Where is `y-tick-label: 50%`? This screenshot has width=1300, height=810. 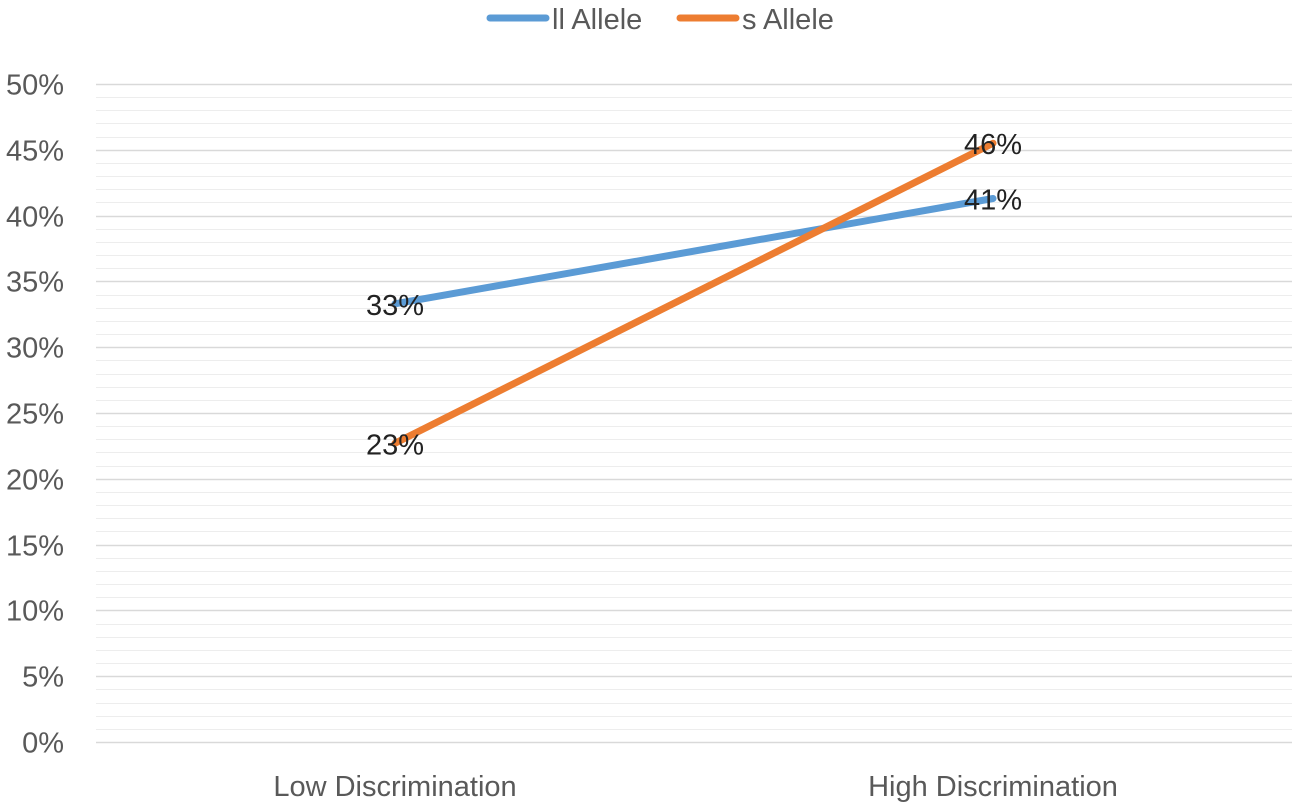 y-tick-label: 50% is located at coordinates (35, 86).